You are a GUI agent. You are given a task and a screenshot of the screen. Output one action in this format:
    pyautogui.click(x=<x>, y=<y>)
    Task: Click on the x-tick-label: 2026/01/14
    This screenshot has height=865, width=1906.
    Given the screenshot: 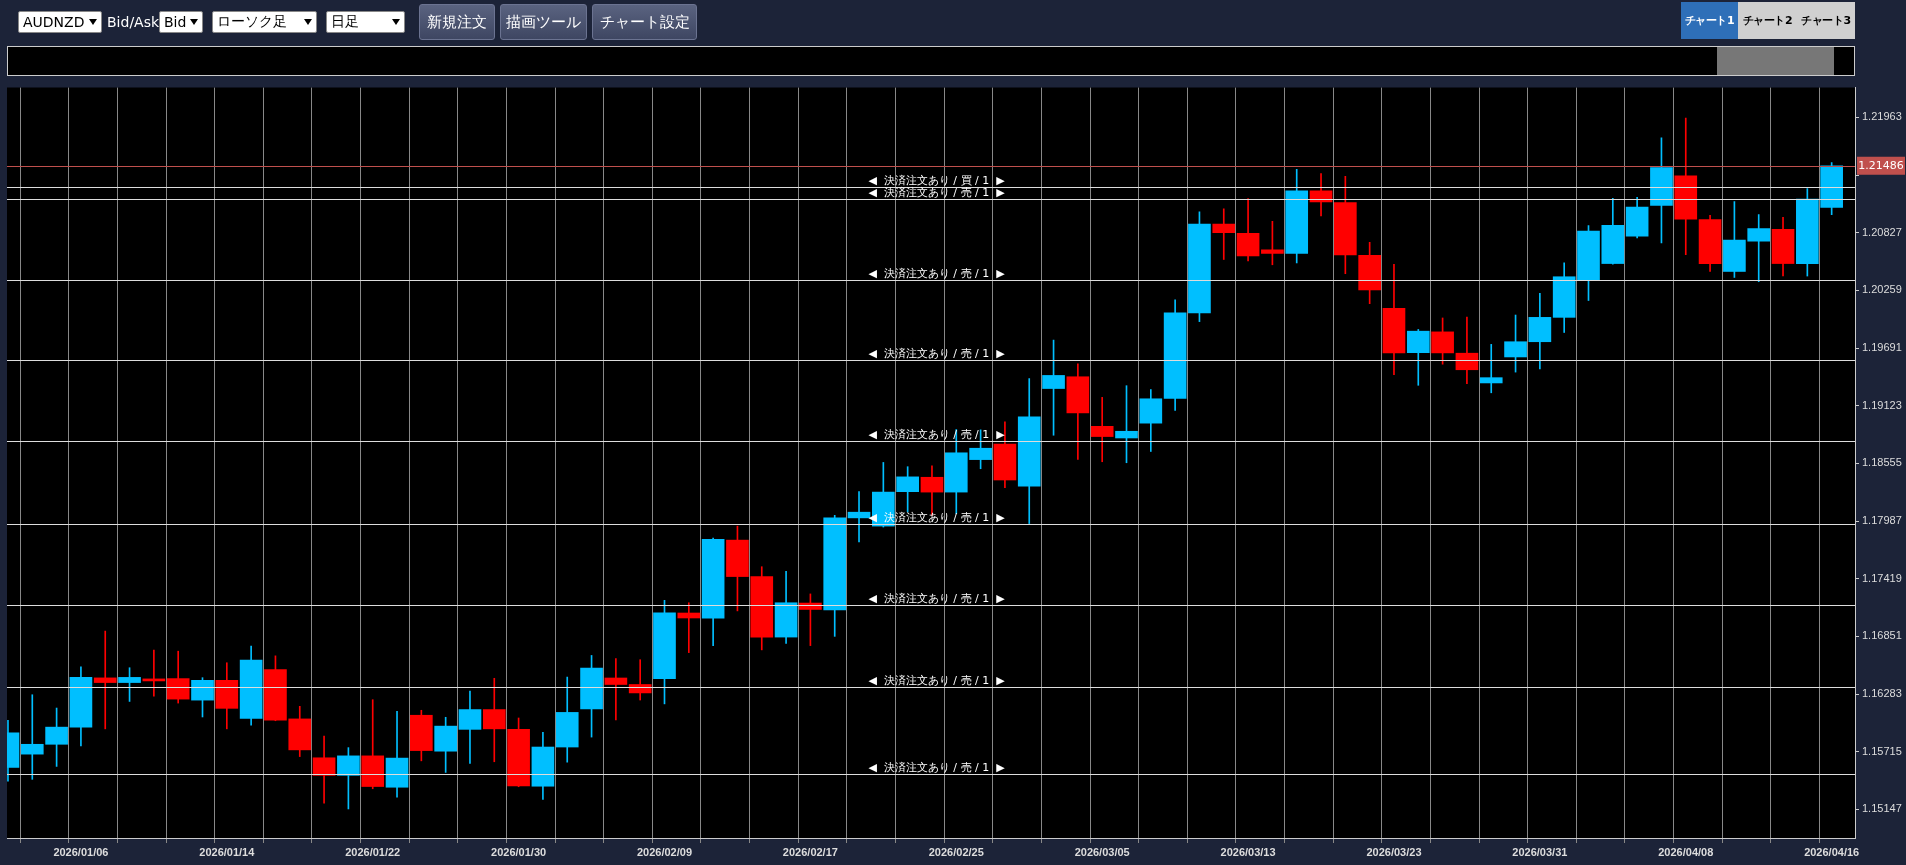 What is the action you would take?
    pyautogui.click(x=227, y=851)
    